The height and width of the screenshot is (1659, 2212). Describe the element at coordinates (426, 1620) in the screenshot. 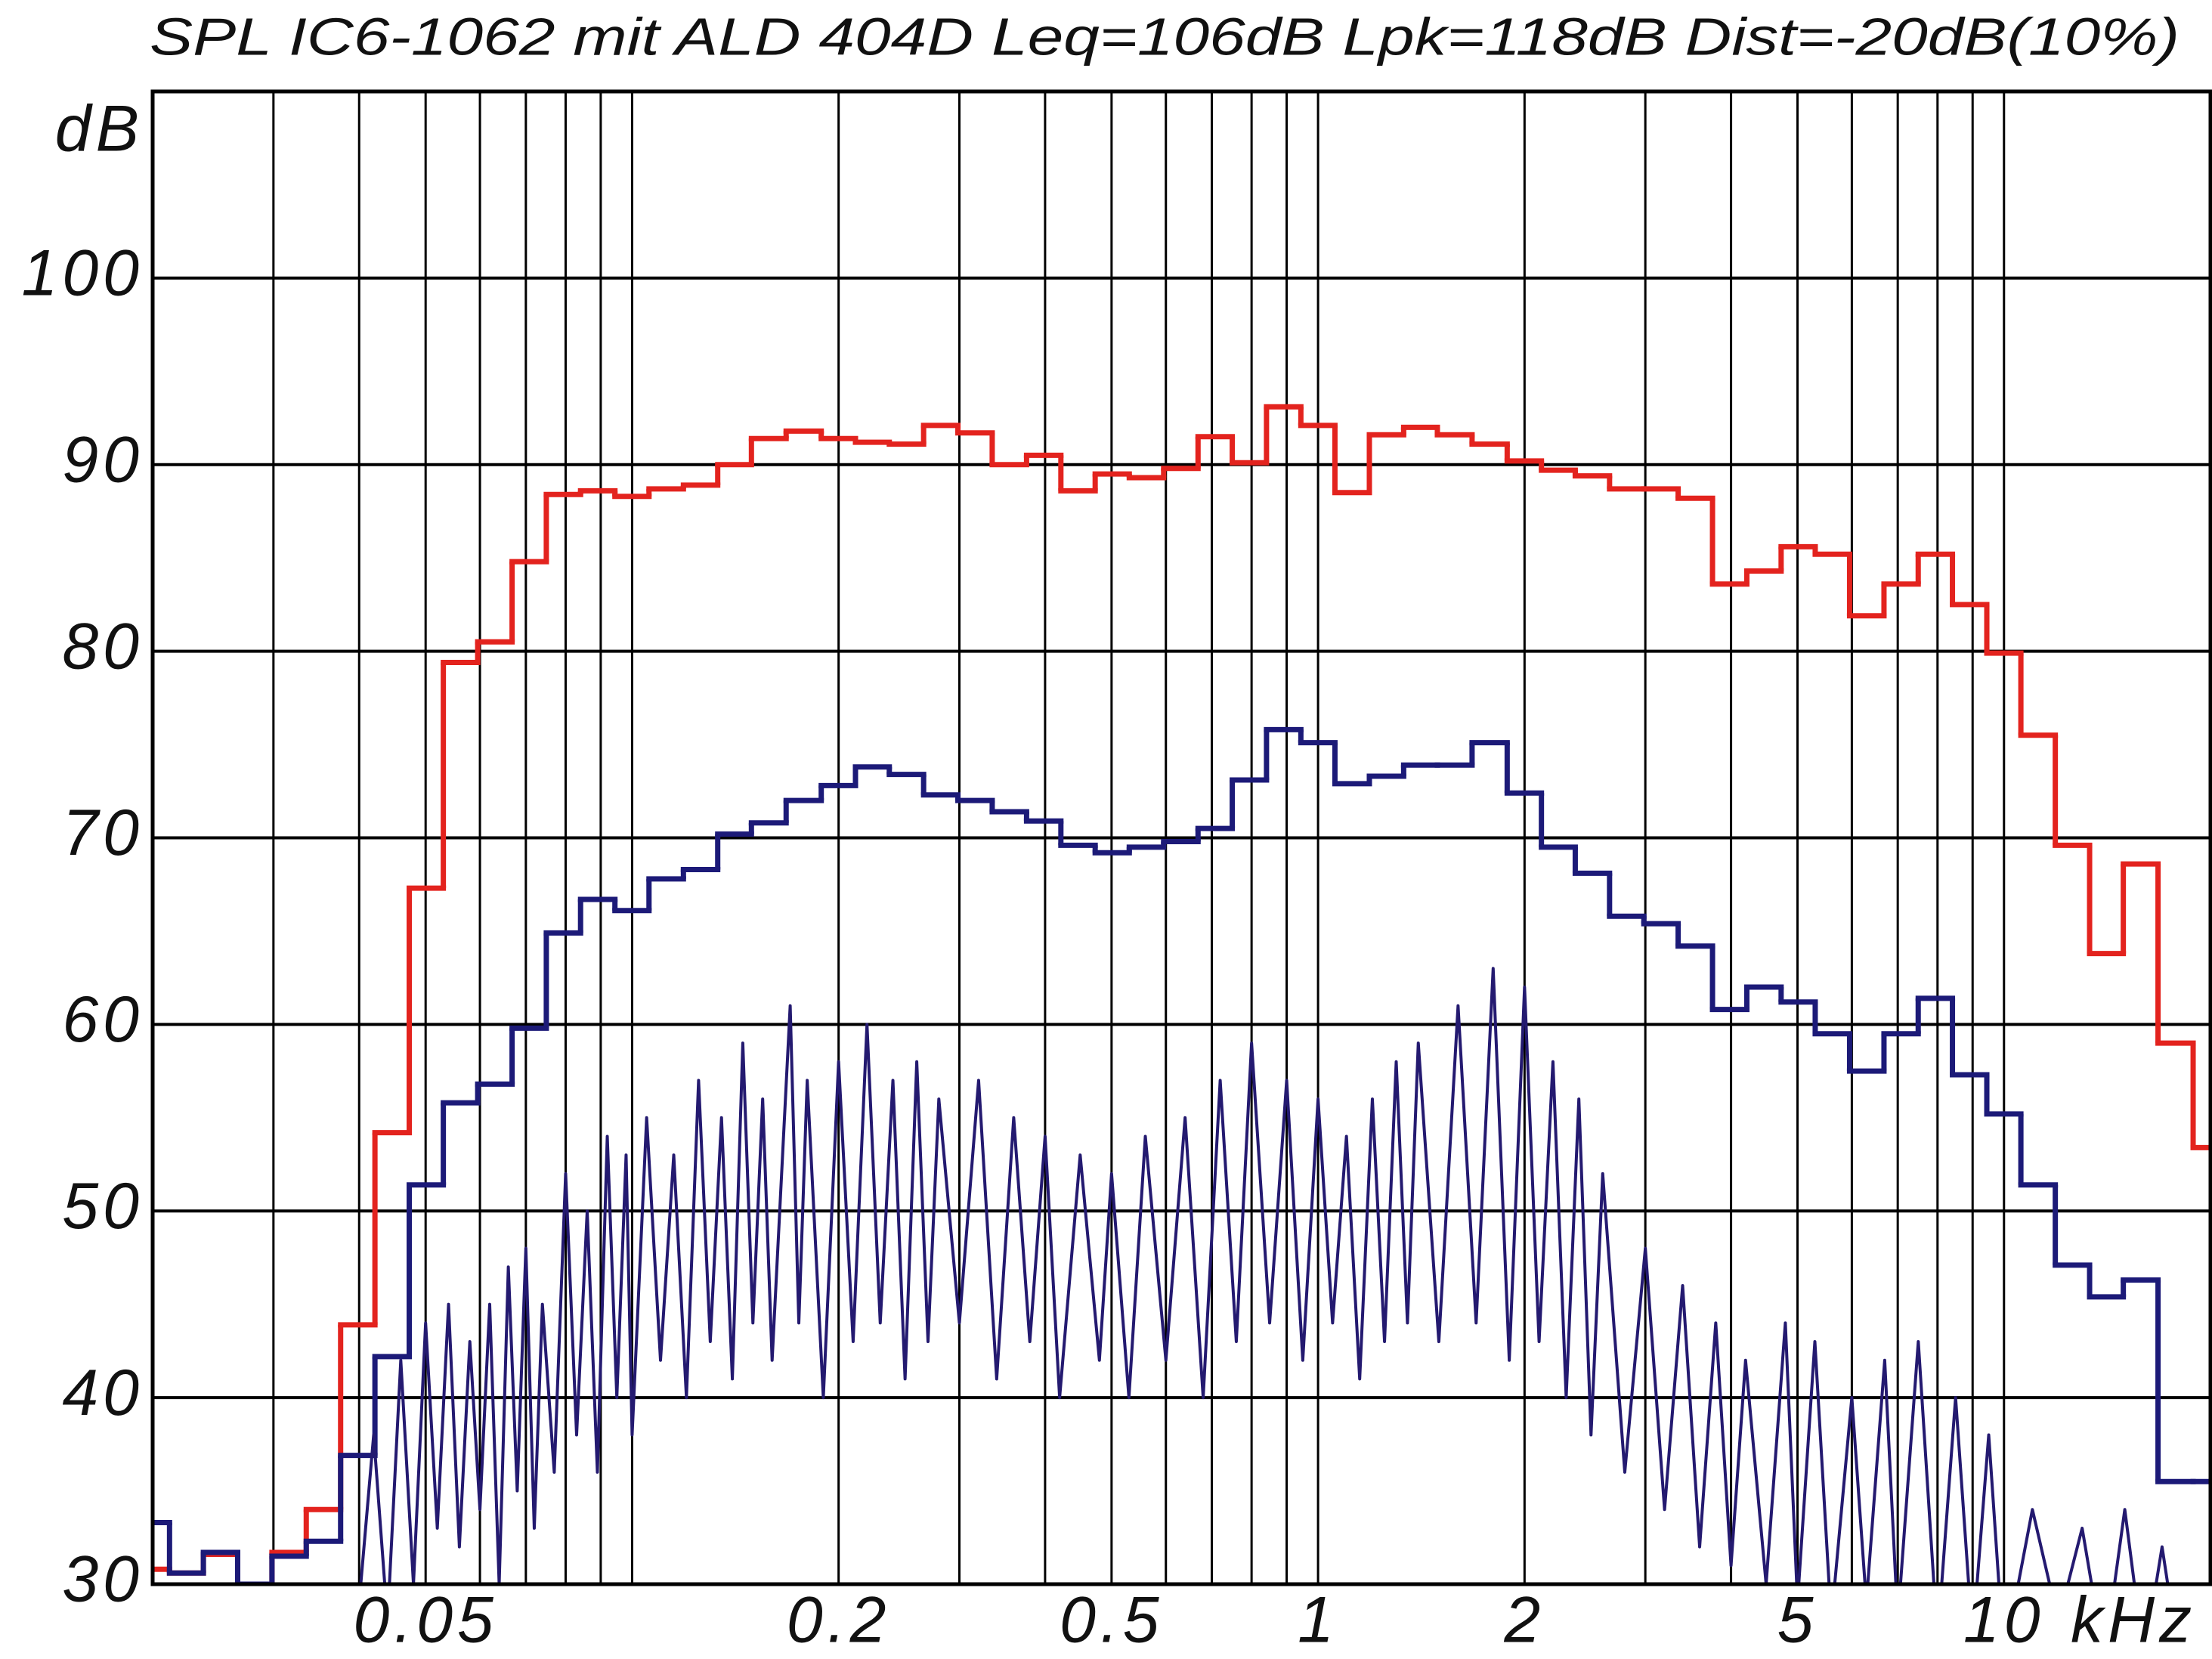

I see `x-tick-label: 0.05` at that location.